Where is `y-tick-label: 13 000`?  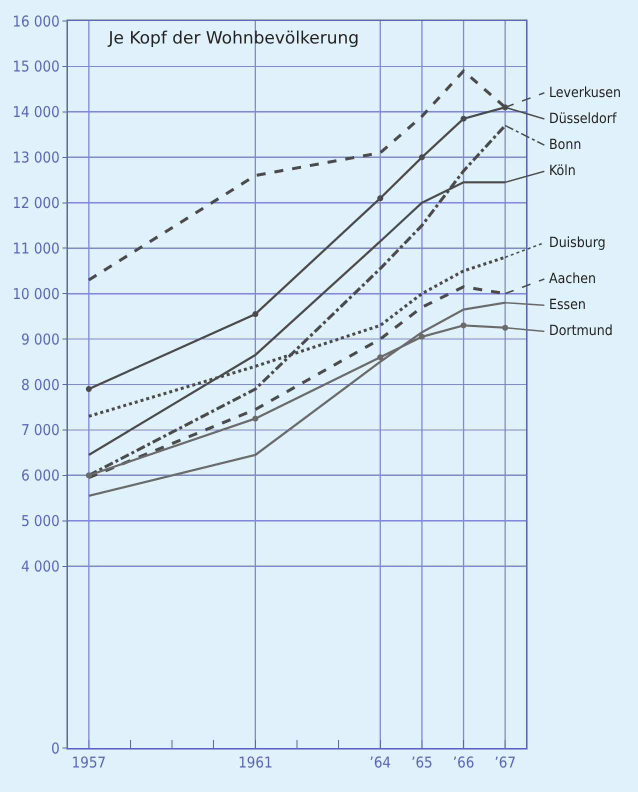
y-tick-label: 13 000 is located at coordinates (36, 157).